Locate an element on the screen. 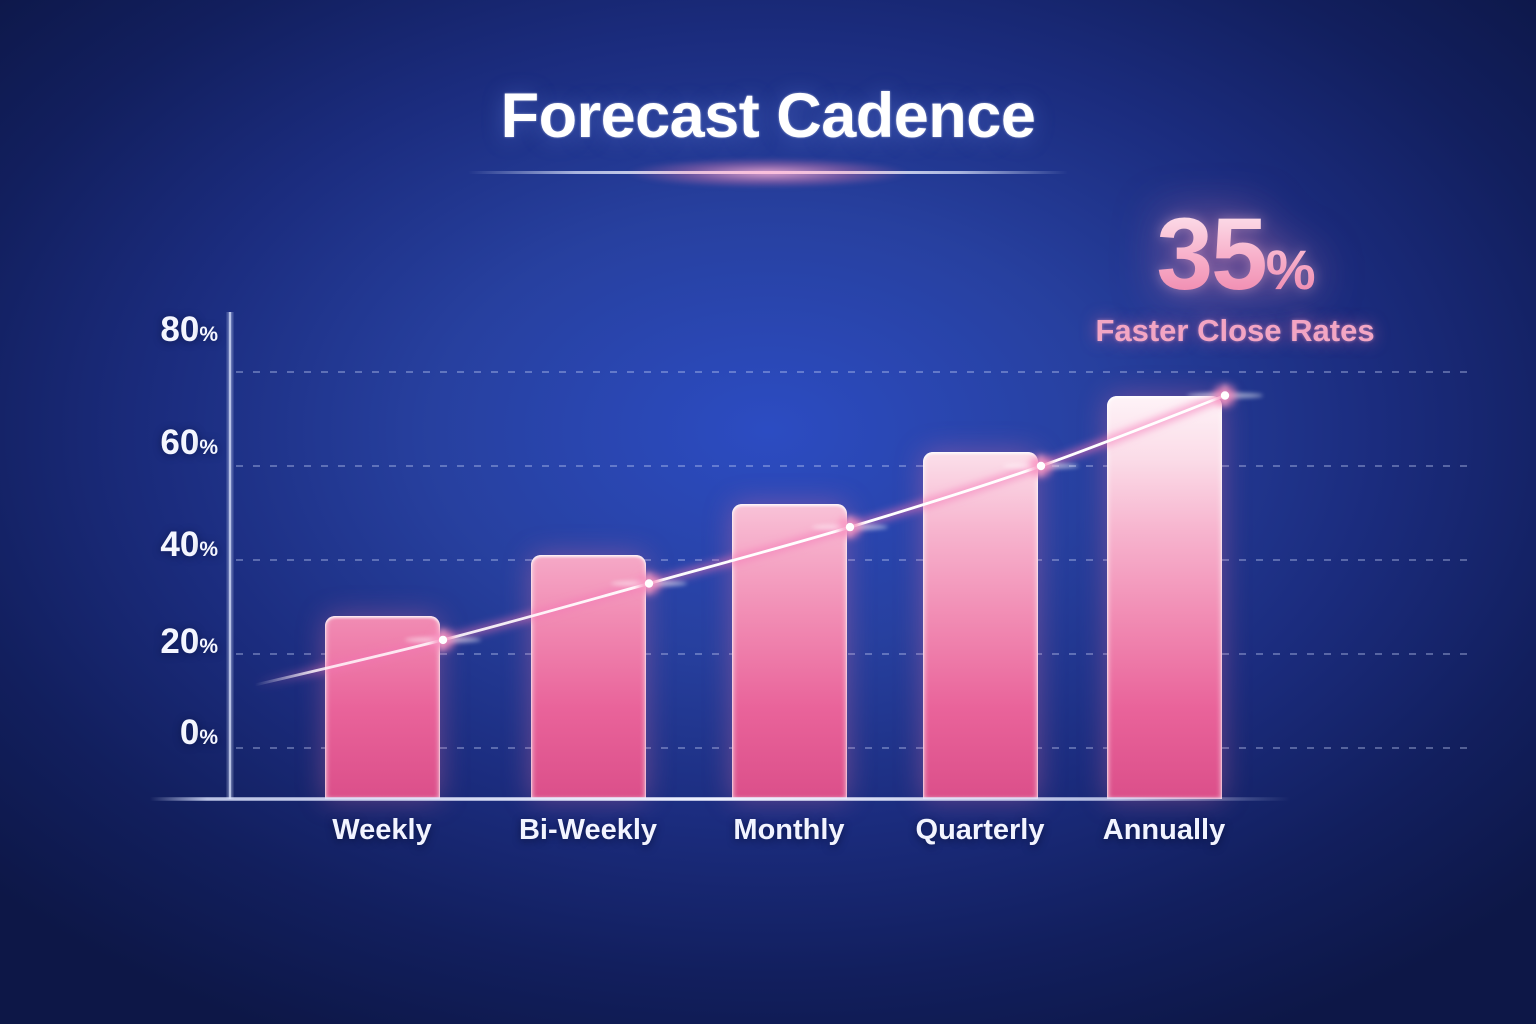  x-label-bi-weekly: Bi-Weekly is located at coordinates (588, 830).